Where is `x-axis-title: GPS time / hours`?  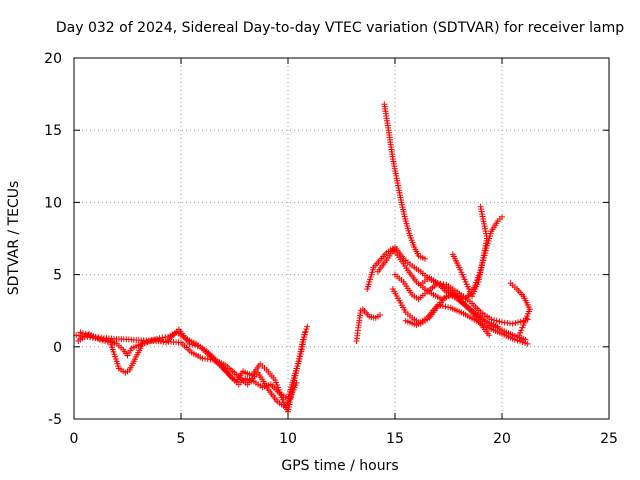
x-axis-title: GPS time / hours is located at coordinates (339, 466).